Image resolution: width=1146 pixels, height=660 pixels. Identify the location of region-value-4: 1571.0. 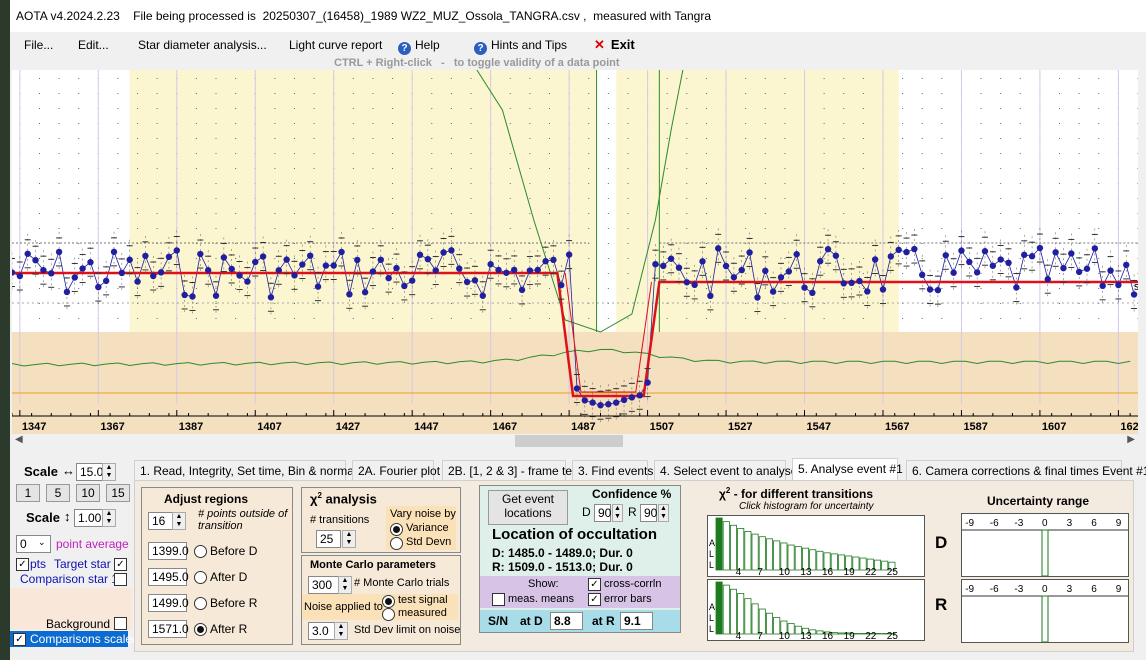
(168, 629).